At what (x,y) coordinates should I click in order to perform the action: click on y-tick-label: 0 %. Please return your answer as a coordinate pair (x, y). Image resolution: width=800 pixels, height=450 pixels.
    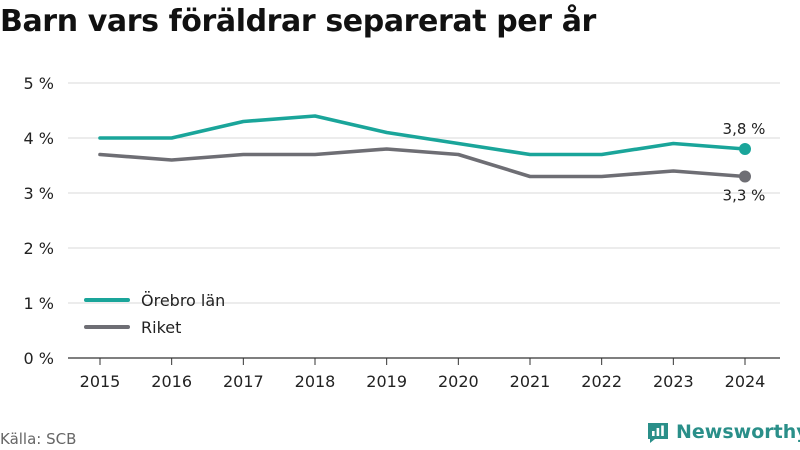
    Looking at the image, I should click on (39, 358).